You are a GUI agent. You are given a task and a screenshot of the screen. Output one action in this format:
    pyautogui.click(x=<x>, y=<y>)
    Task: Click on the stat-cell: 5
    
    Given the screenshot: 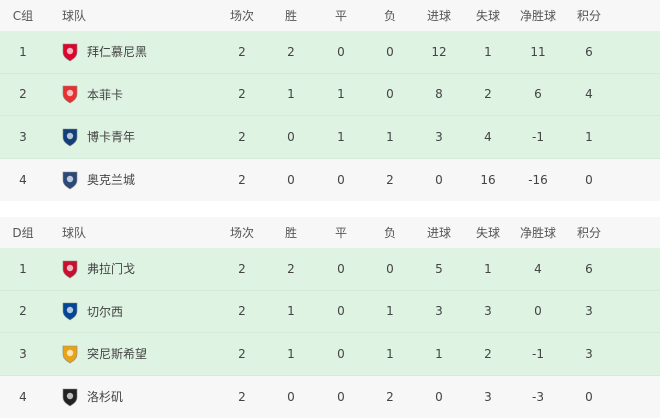 What is the action you would take?
    pyautogui.click(x=439, y=268)
    